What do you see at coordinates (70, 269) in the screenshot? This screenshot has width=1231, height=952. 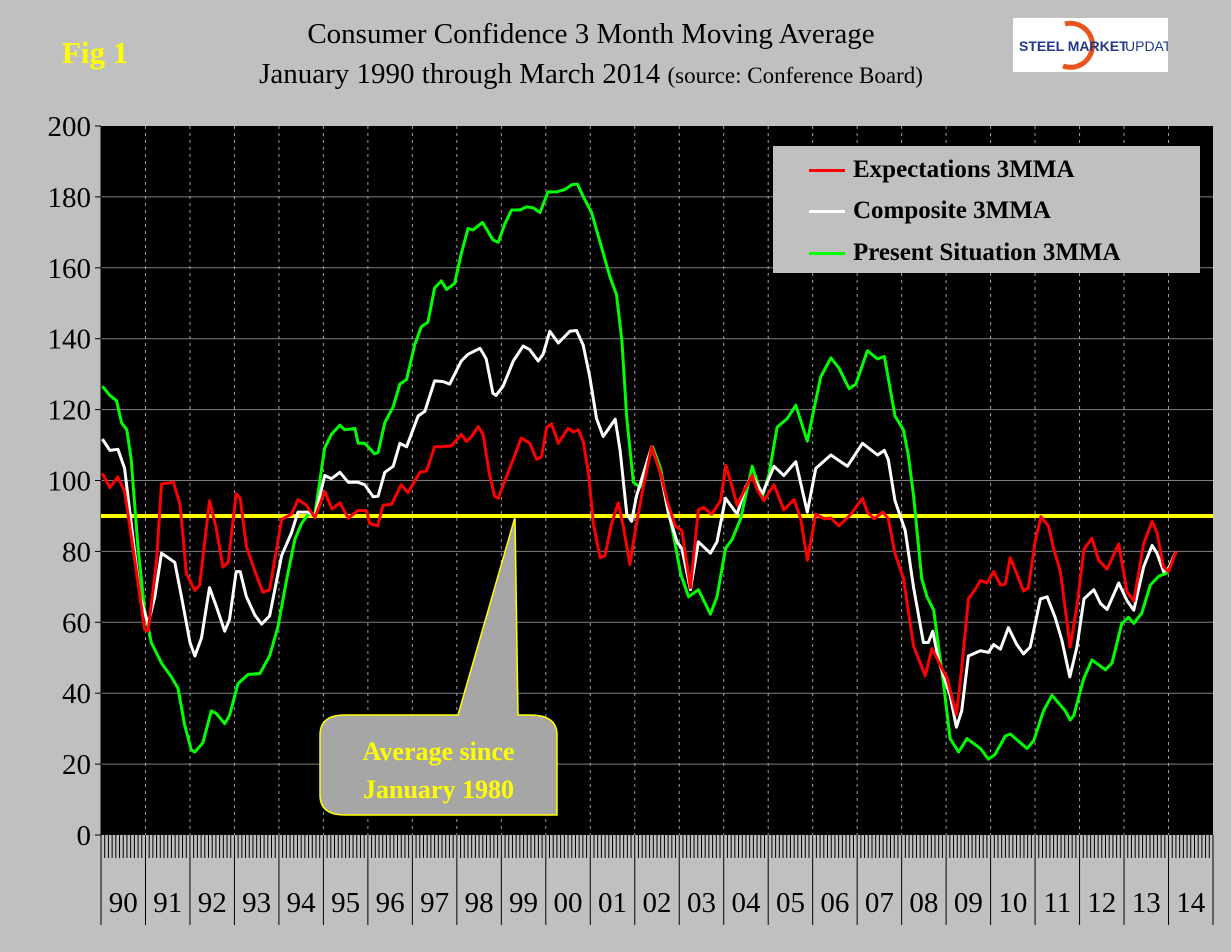 I see `y-tick-label: 160` at bounding box center [70, 269].